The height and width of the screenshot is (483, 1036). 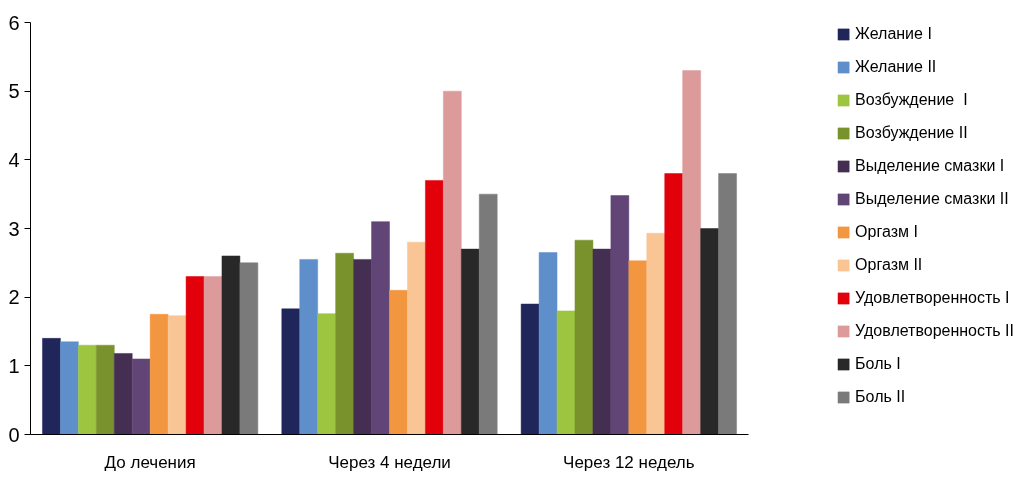 I want to click on y-tick-label: 0, so click(x=14, y=434).